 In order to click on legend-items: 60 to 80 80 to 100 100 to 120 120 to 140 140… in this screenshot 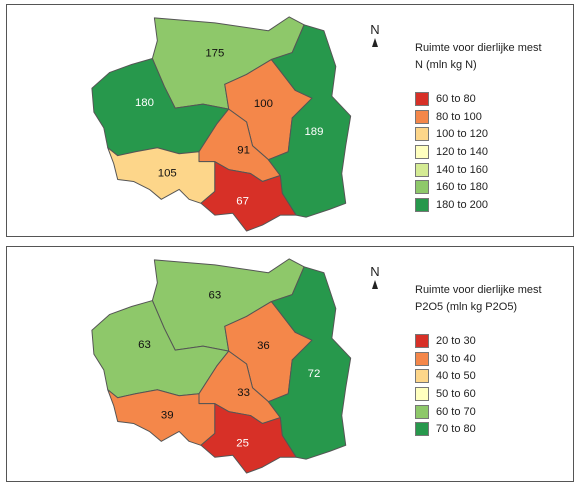, I will do `click(493, 152)`.